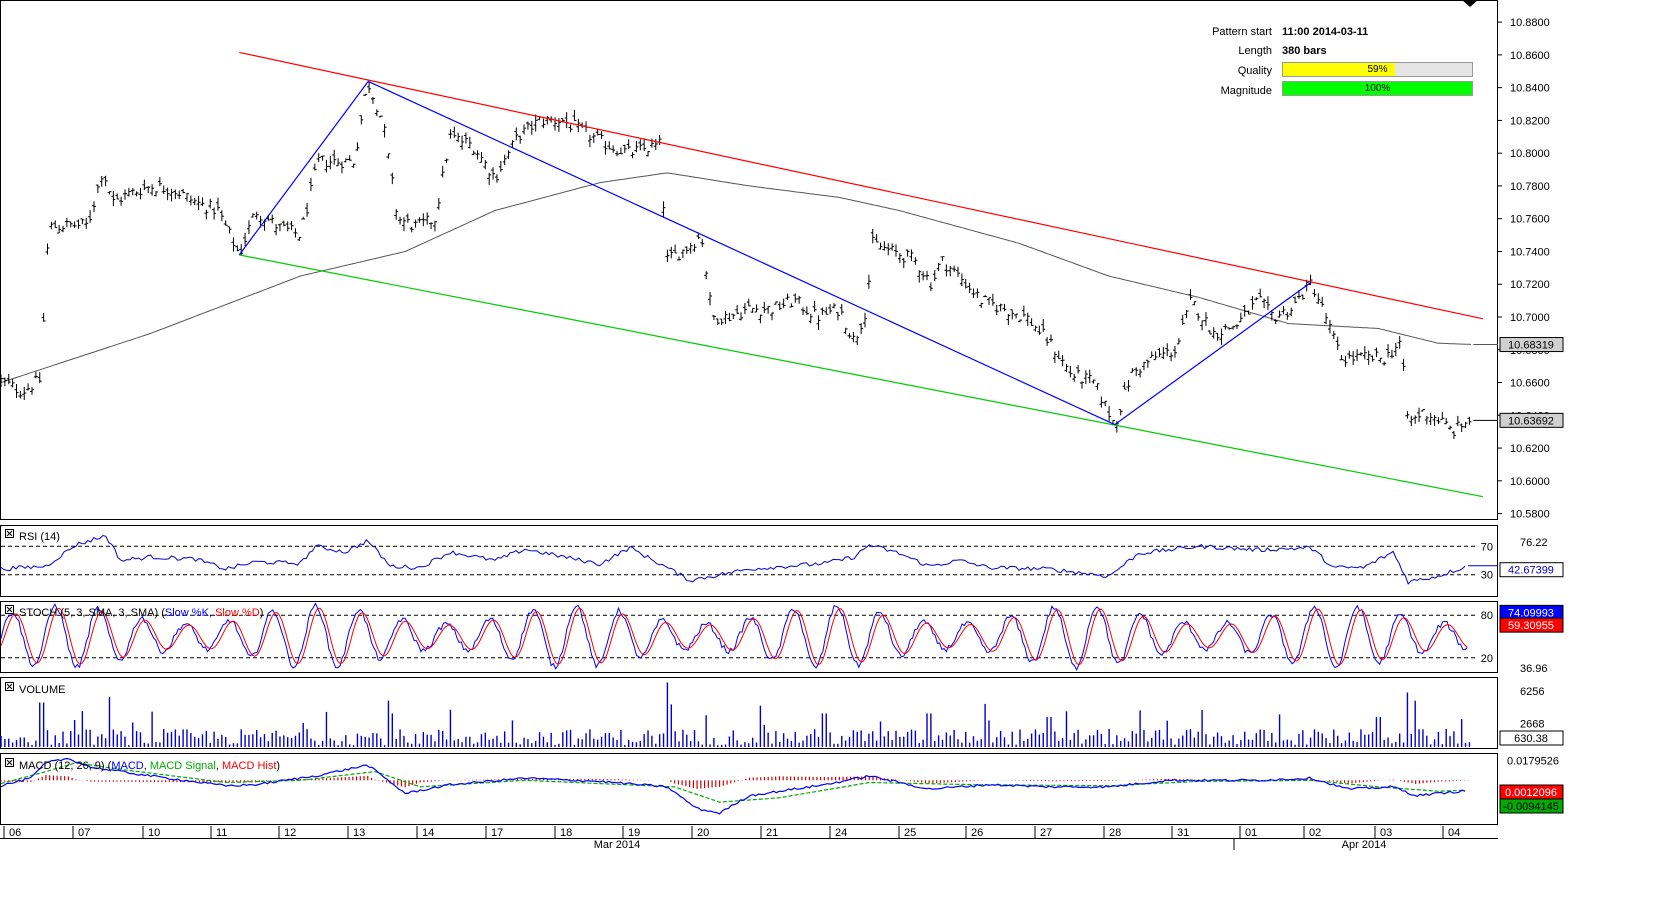 The width and height of the screenshot is (1655, 902). Describe the element at coordinates (1530, 187) in the screenshot. I see `price-tick-label: 10.7800` at that location.